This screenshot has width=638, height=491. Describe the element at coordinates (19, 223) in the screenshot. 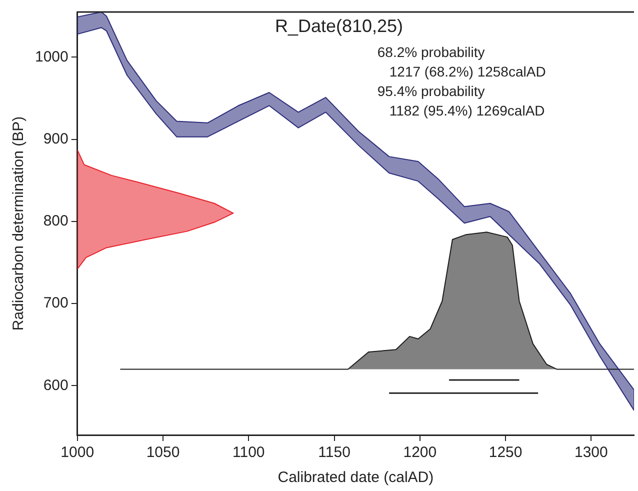

I see `y-axis-title: Radiocarbon determination (BP)` at that location.